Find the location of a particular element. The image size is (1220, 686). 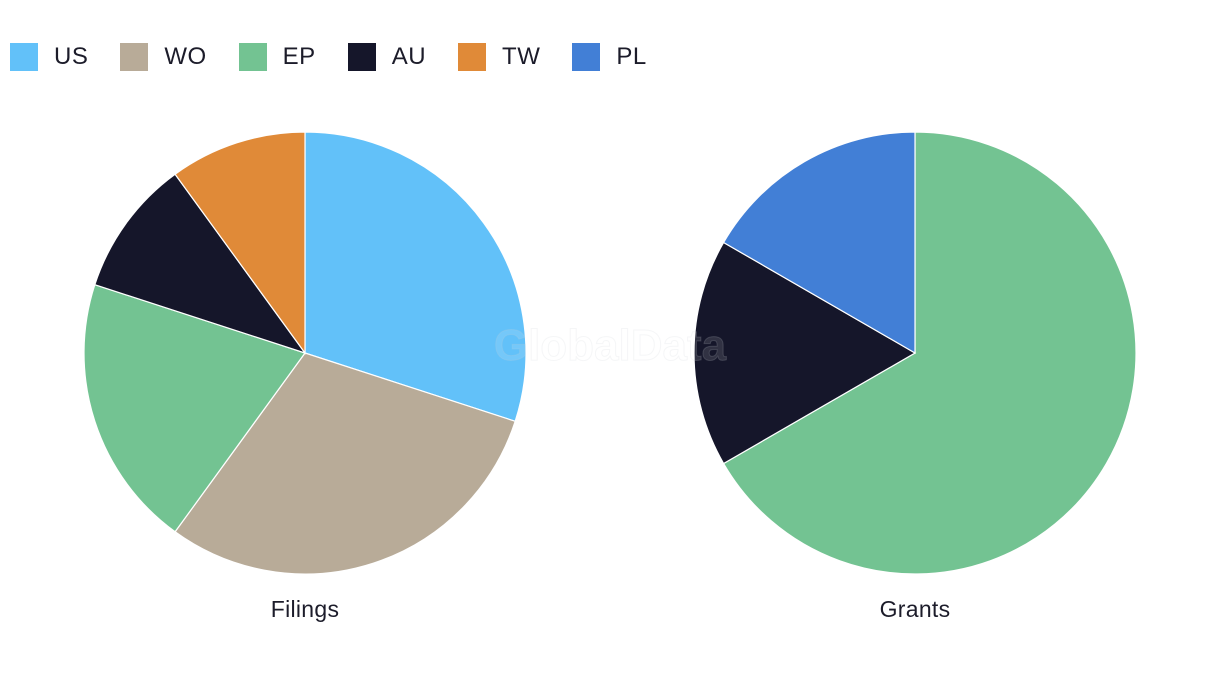

pie-slice-filings-us is located at coordinates (415, 277).